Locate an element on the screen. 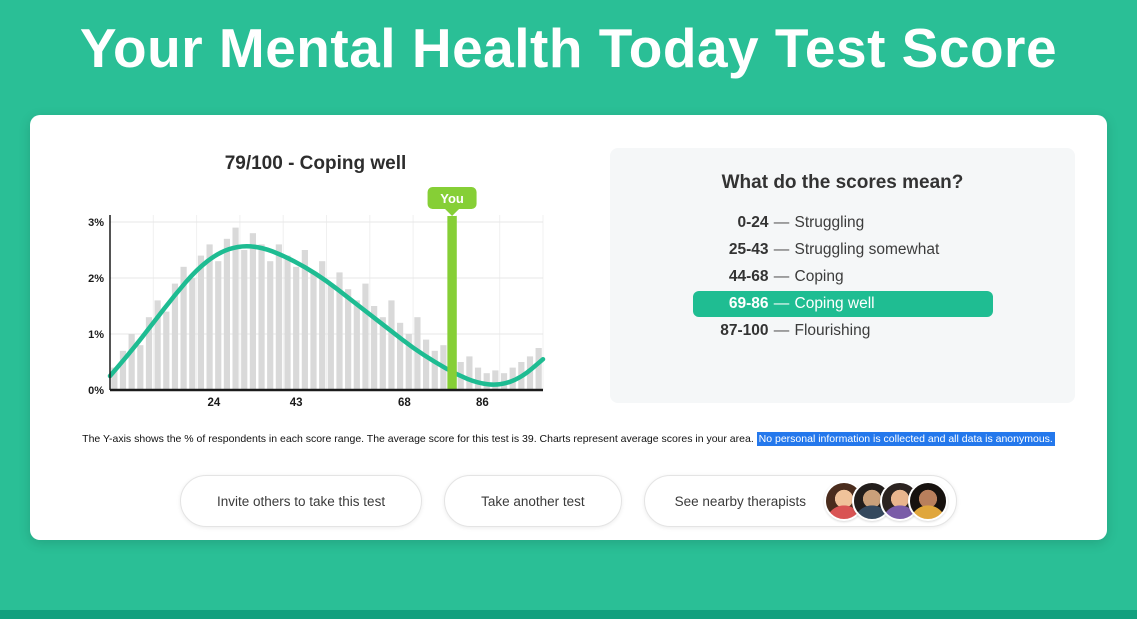  score-row-highlighted: 69-86 — Coping well is located at coordinates (842, 304).